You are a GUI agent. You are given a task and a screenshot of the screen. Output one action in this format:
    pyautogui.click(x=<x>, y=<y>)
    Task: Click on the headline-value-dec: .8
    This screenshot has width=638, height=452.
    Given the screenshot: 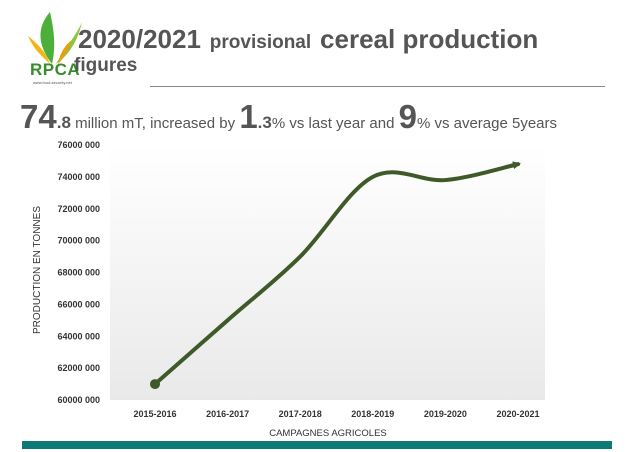 What is the action you would take?
    pyautogui.click(x=63, y=122)
    